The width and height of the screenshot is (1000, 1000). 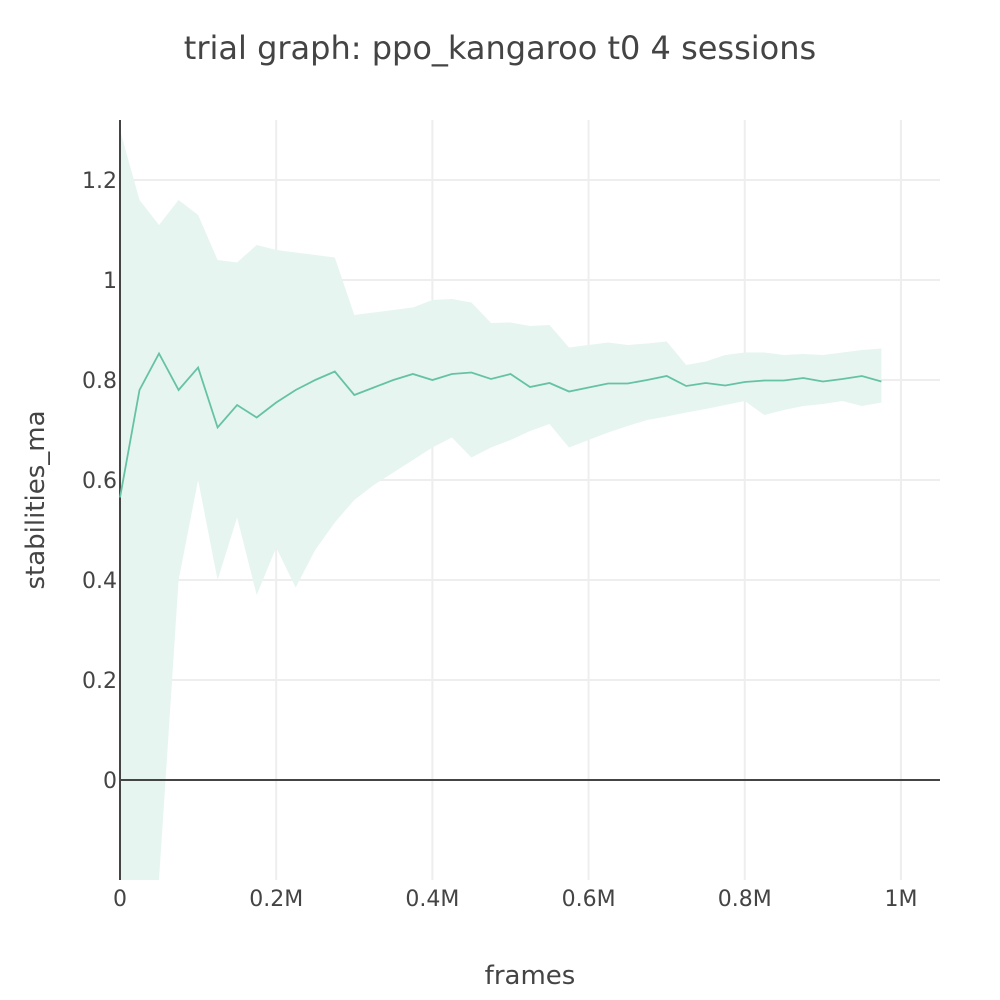 What do you see at coordinates (99, 381) in the screenshot?
I see `y-tick-label: 0.8` at bounding box center [99, 381].